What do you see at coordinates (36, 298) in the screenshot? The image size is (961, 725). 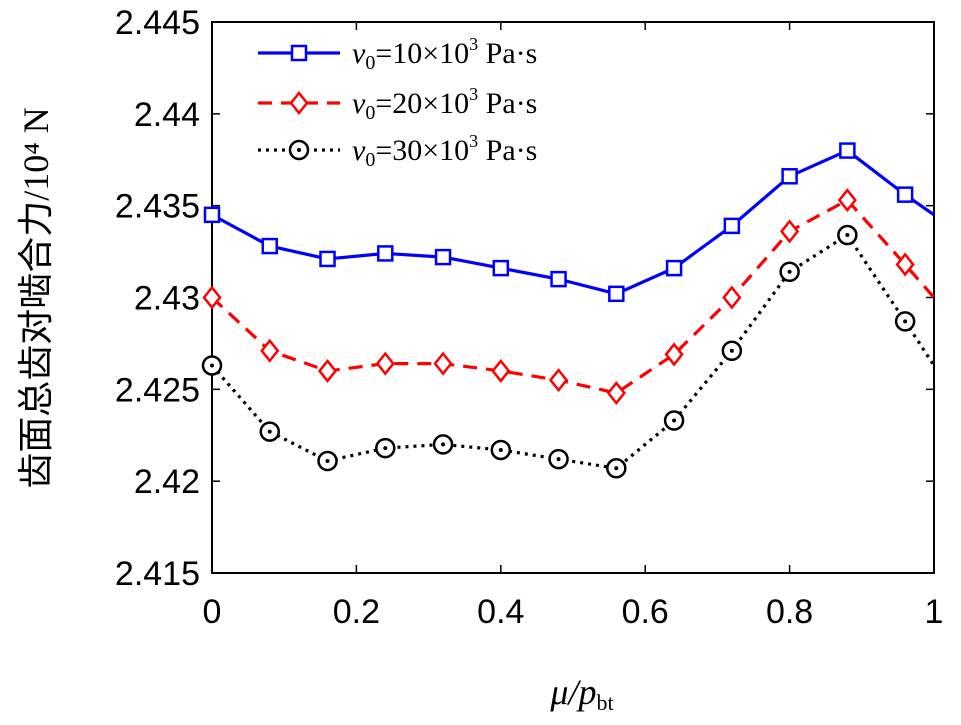 I see `y-axis-title: 齿面总齿对啮合力/10⁴ N` at bounding box center [36, 298].